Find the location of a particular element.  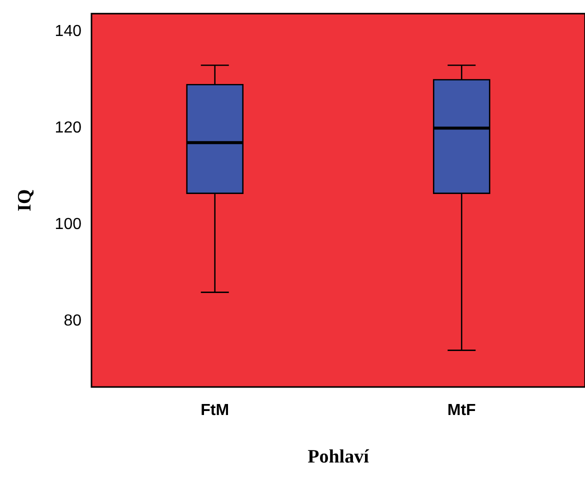

y-axis-title: IQ is located at coordinates (25, 200).